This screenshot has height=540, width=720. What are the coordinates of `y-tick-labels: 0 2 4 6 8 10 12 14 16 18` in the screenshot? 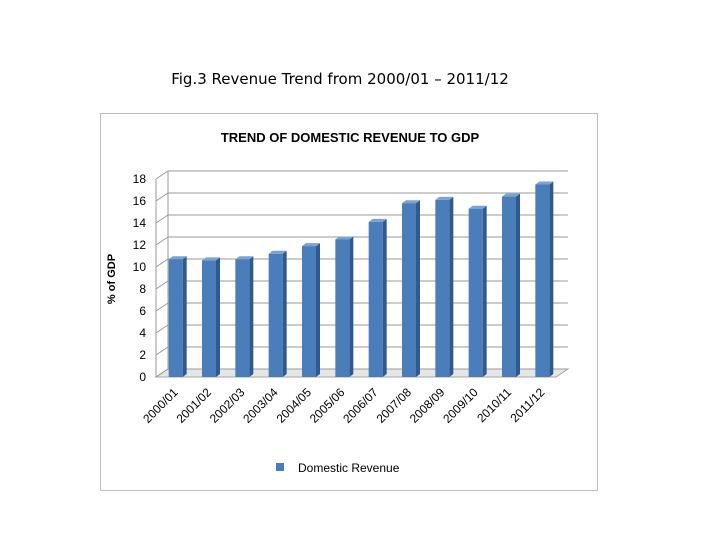 It's located at (140, 278).